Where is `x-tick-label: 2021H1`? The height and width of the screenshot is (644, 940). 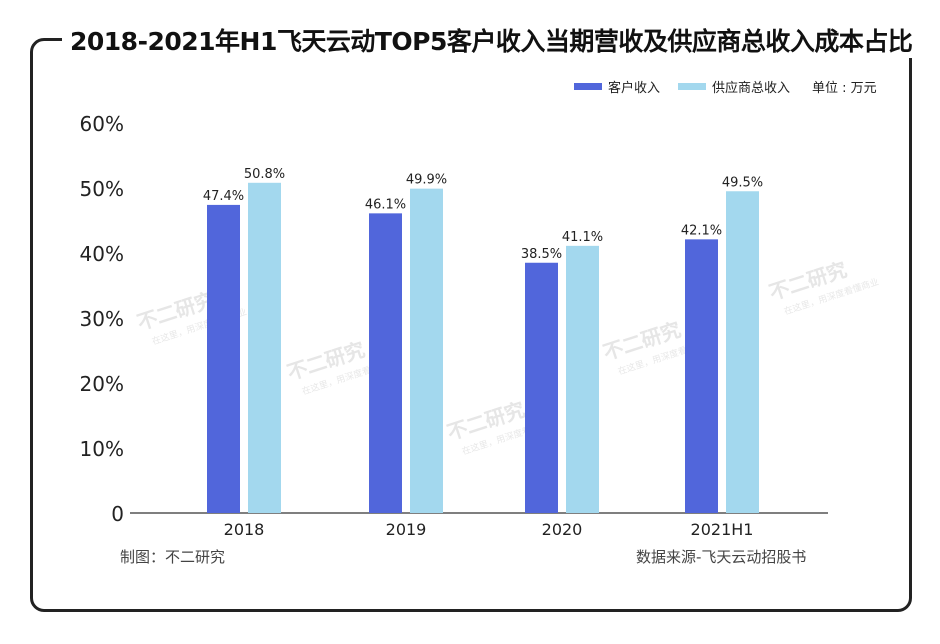
x-tick-label: 2021H1 is located at coordinates (722, 529).